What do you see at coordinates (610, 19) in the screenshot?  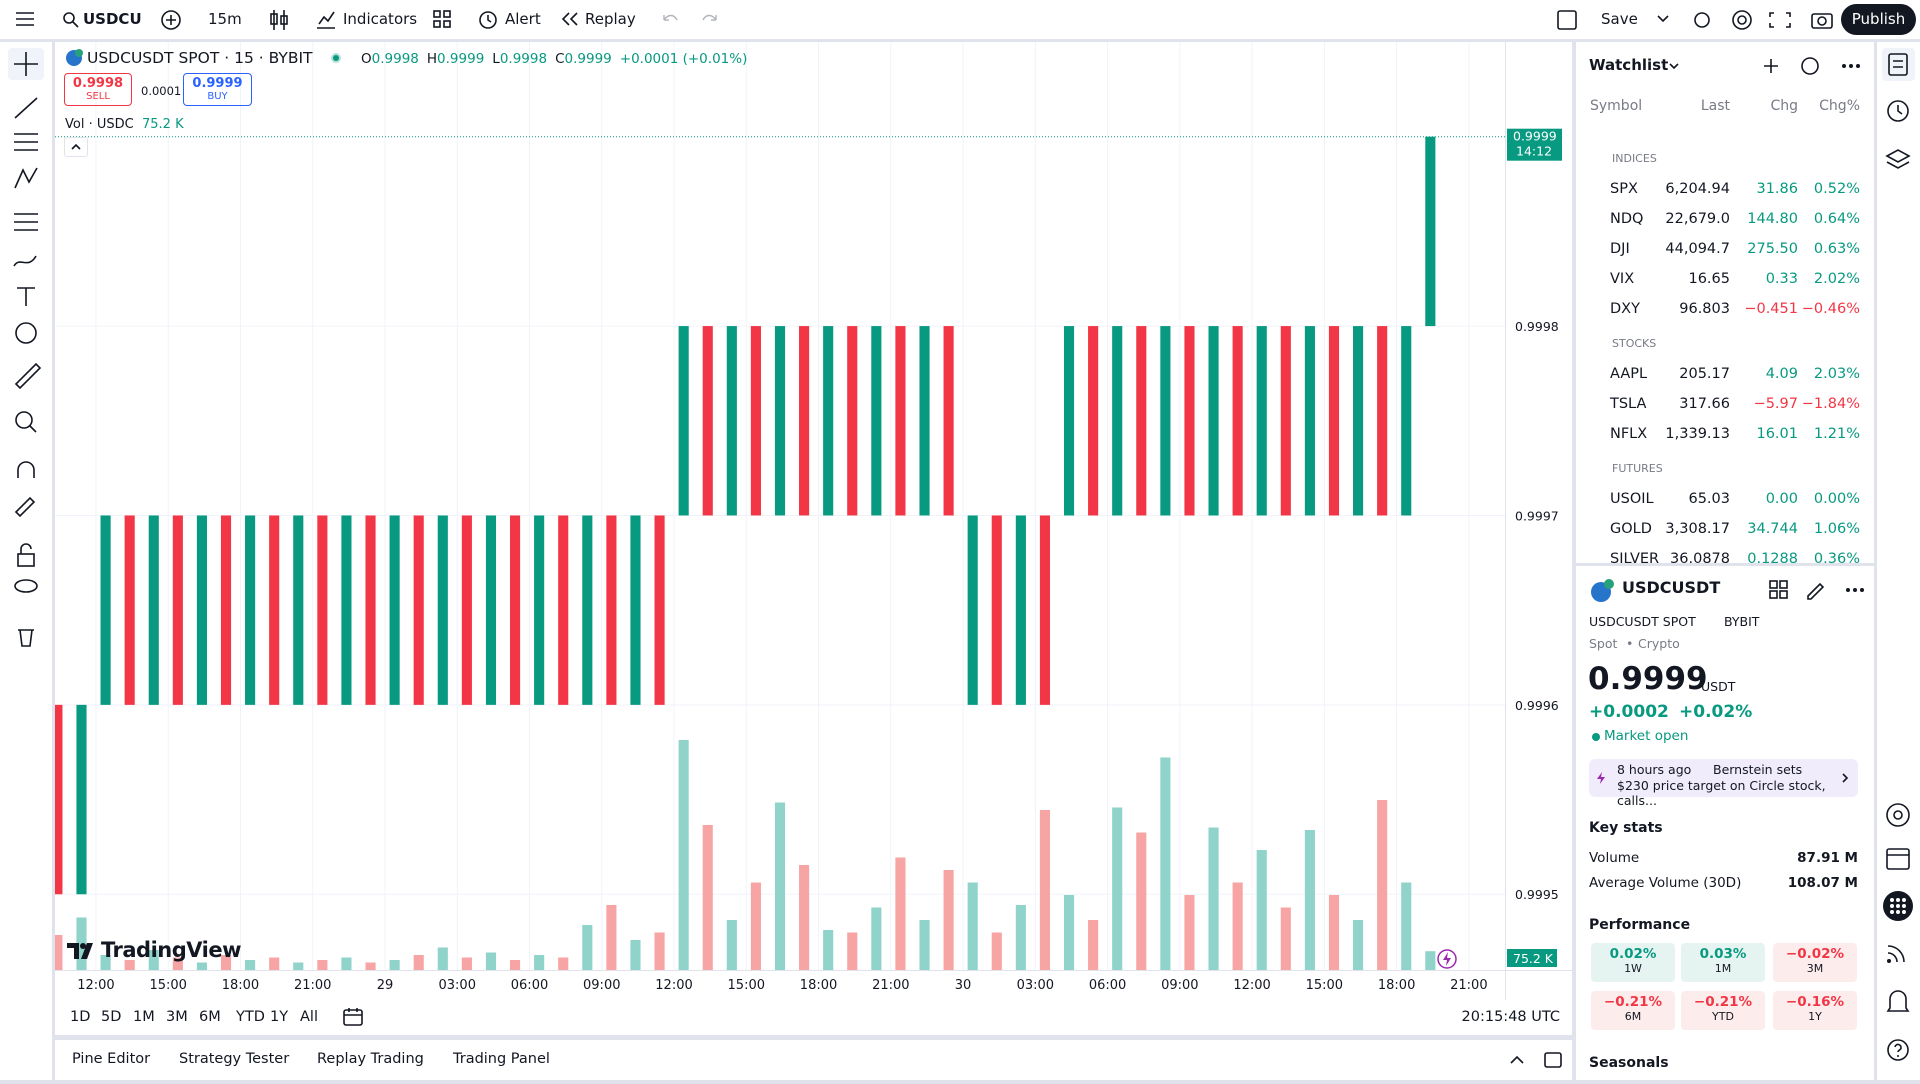 I see `replay-button: Replay` at bounding box center [610, 19].